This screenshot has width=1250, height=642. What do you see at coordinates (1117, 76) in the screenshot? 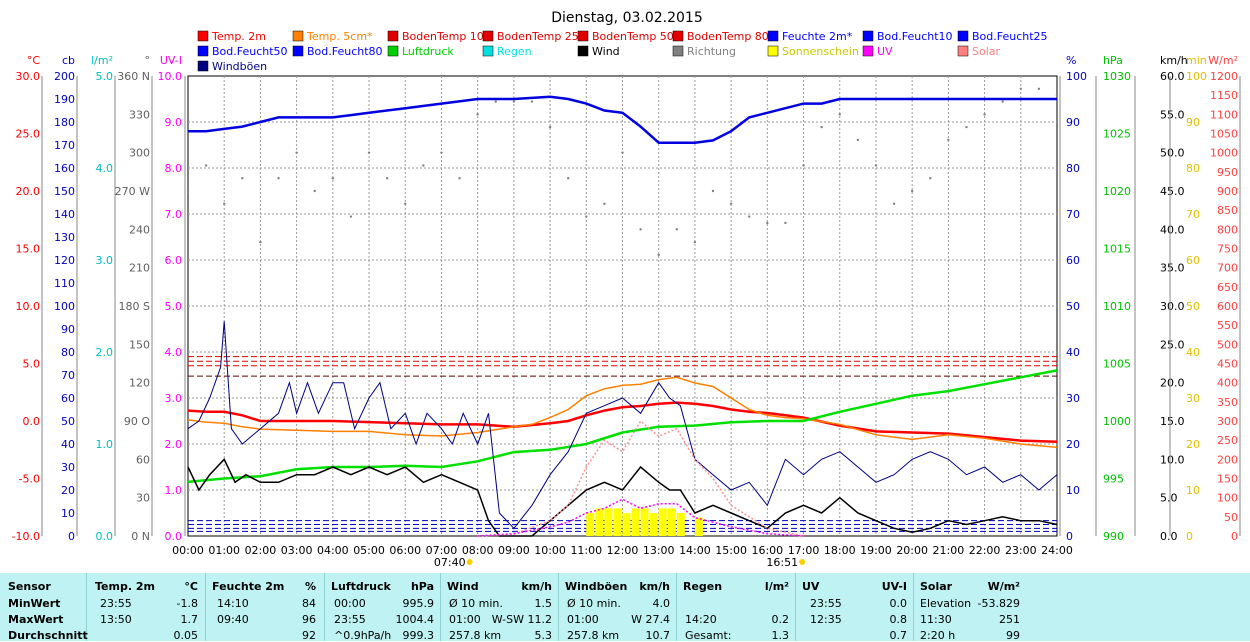
I see `axis-tick-label: 1030` at bounding box center [1117, 76].